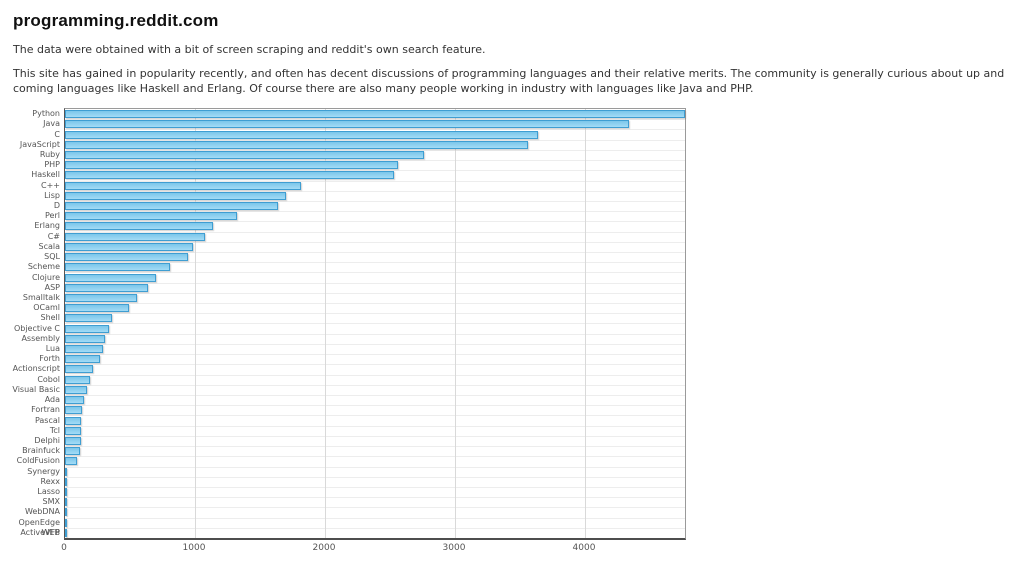 The width and height of the screenshot is (1022, 566). What do you see at coordinates (52, 399) in the screenshot?
I see `y-tick-label: Ada` at bounding box center [52, 399].